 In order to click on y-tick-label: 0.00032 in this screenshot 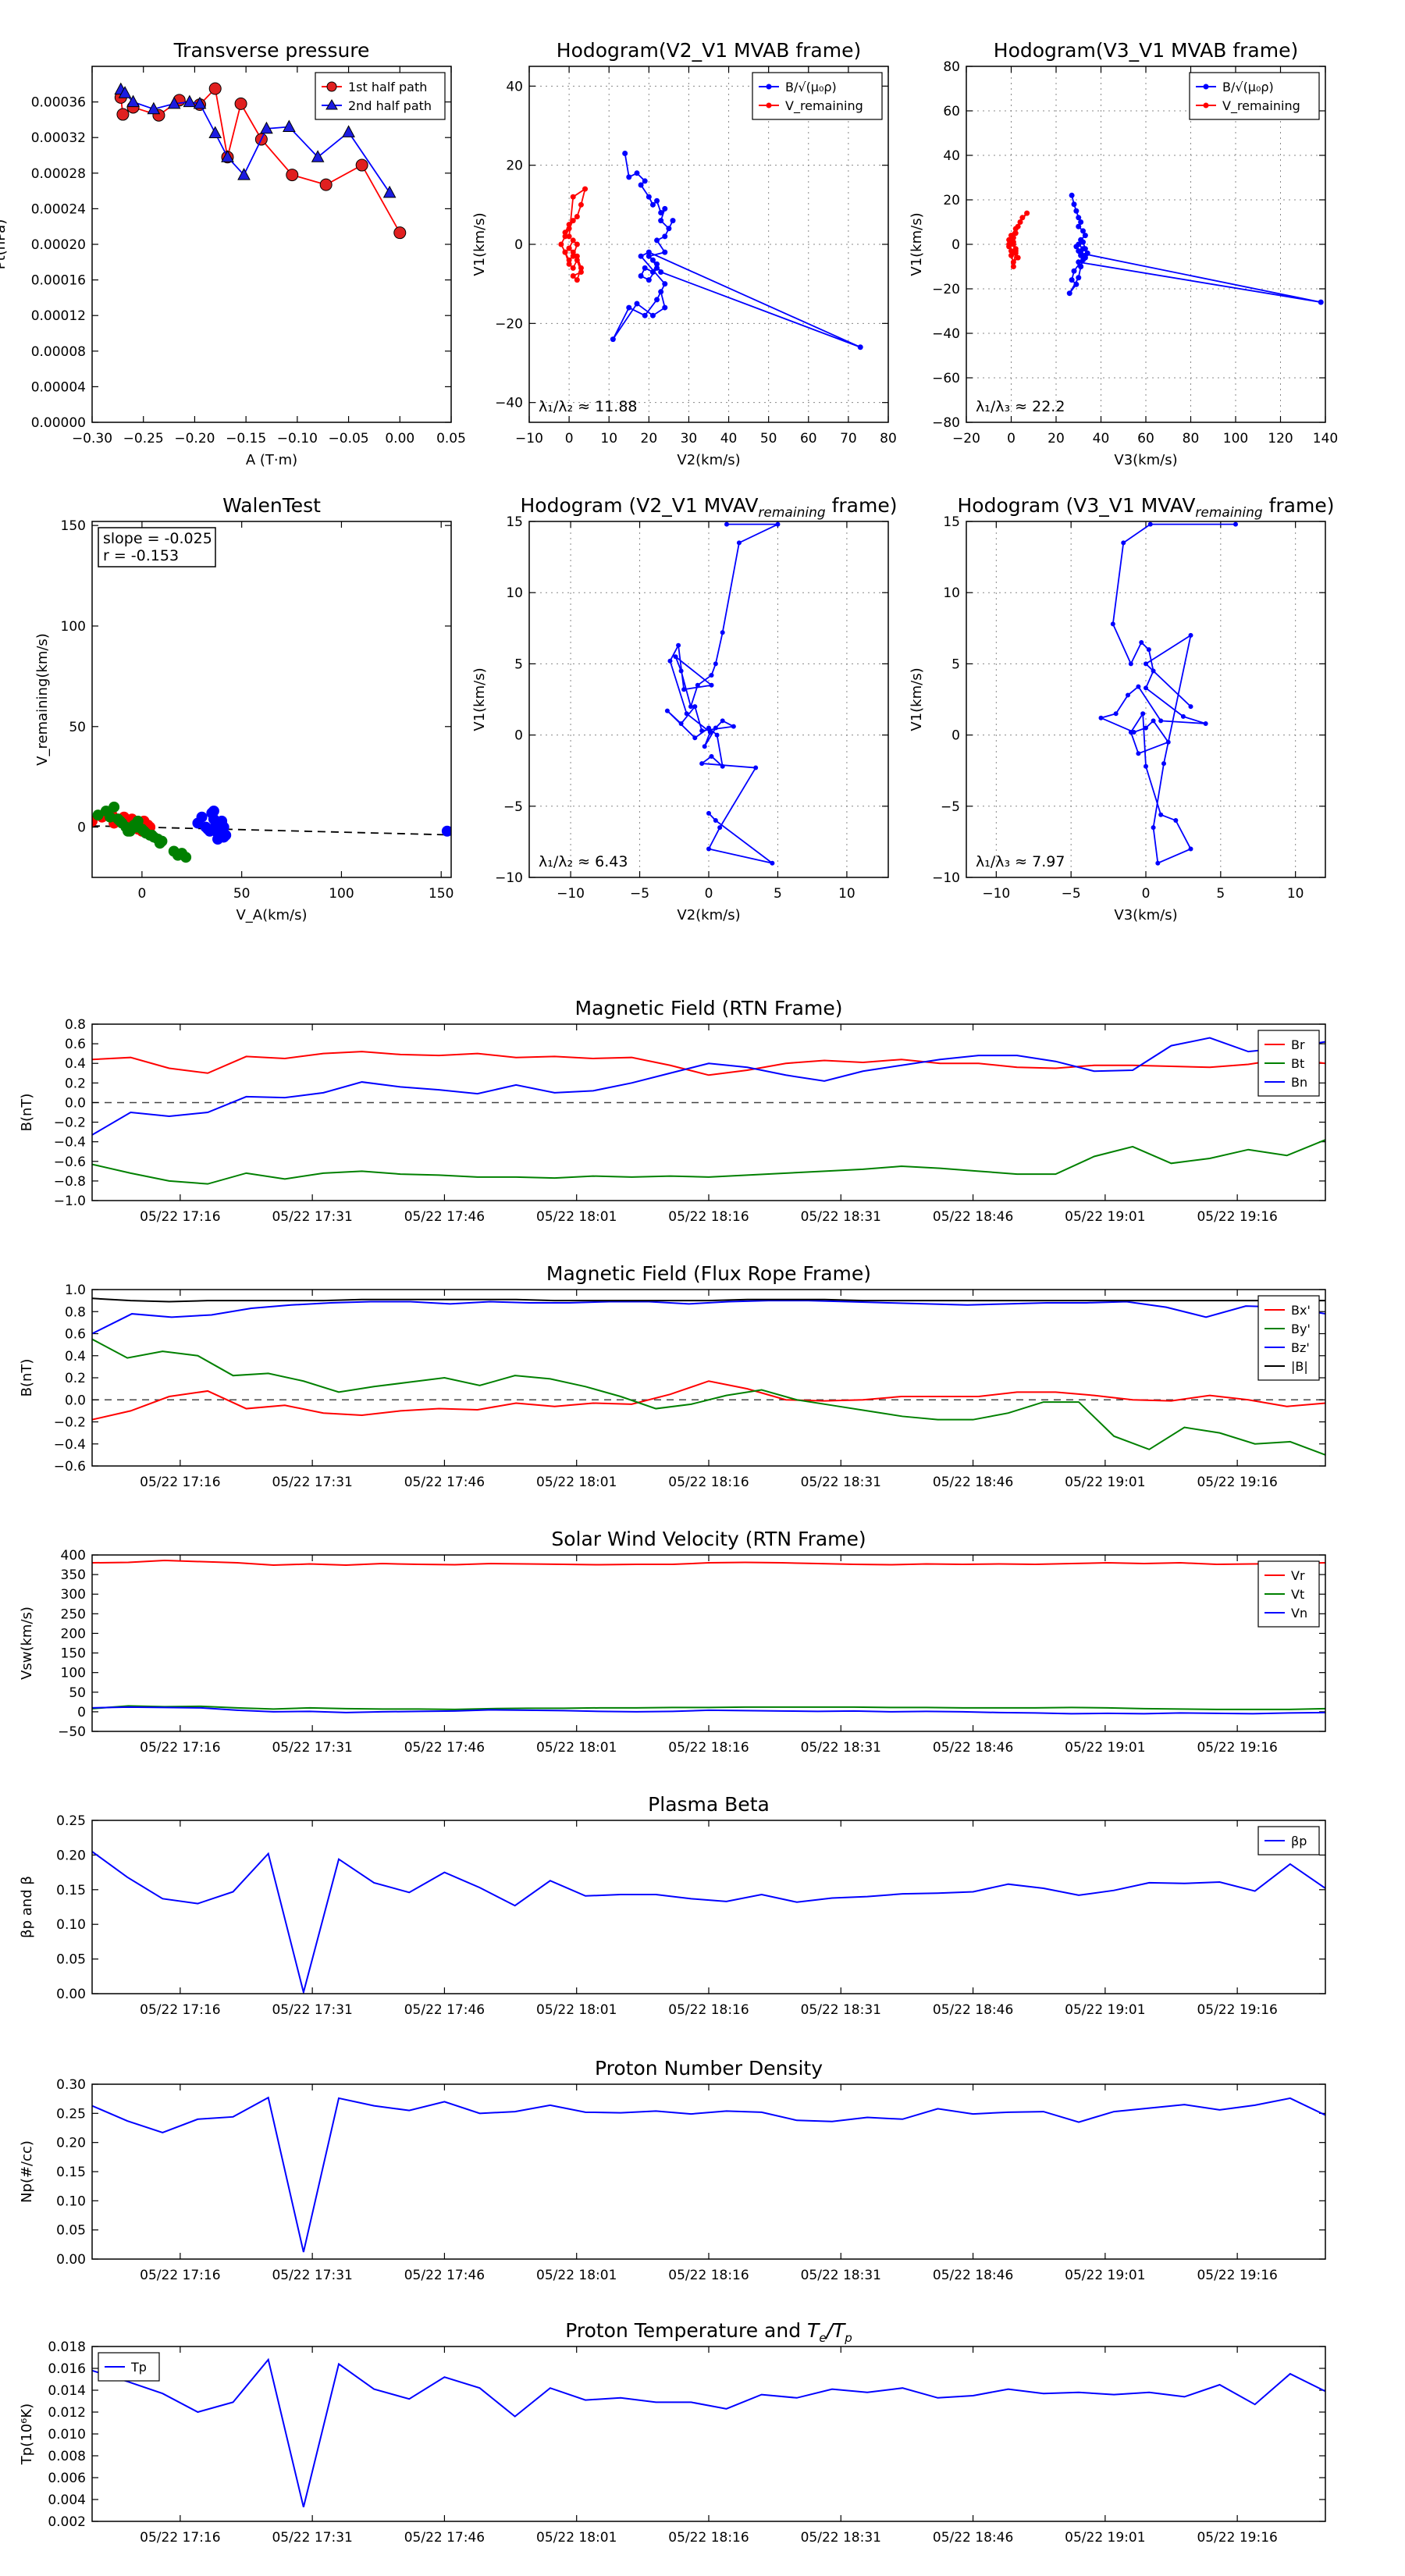, I will do `click(59, 138)`.